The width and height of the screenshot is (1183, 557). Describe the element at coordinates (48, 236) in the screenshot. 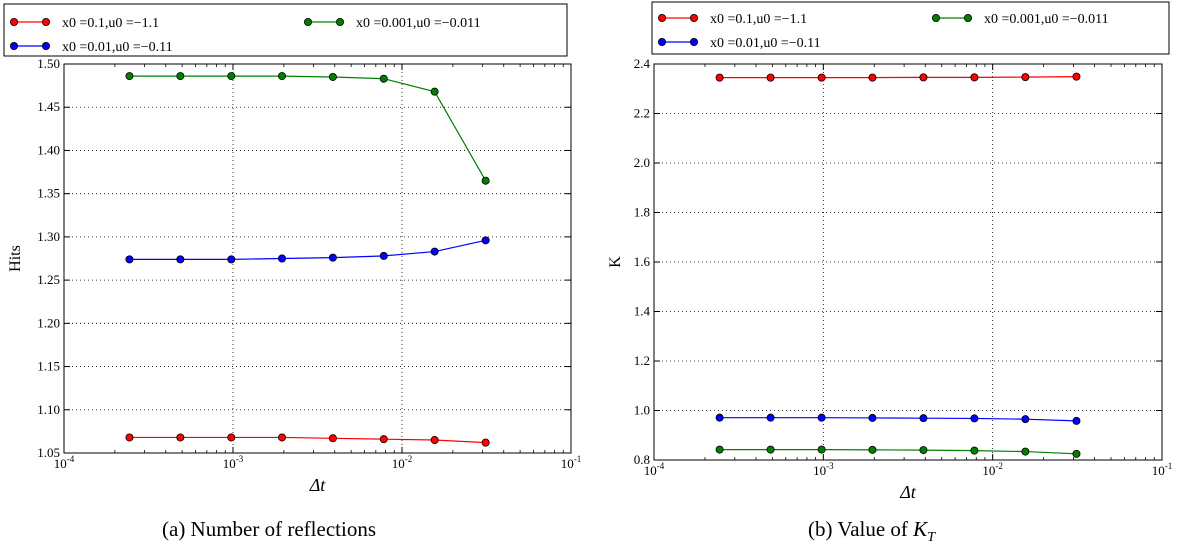

I see `y-tick-label: 1.30` at that location.